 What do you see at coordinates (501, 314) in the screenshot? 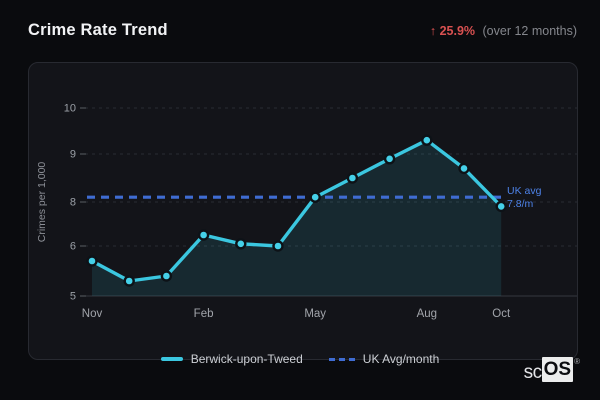
I see `x-tick-label: Oct` at bounding box center [501, 314].